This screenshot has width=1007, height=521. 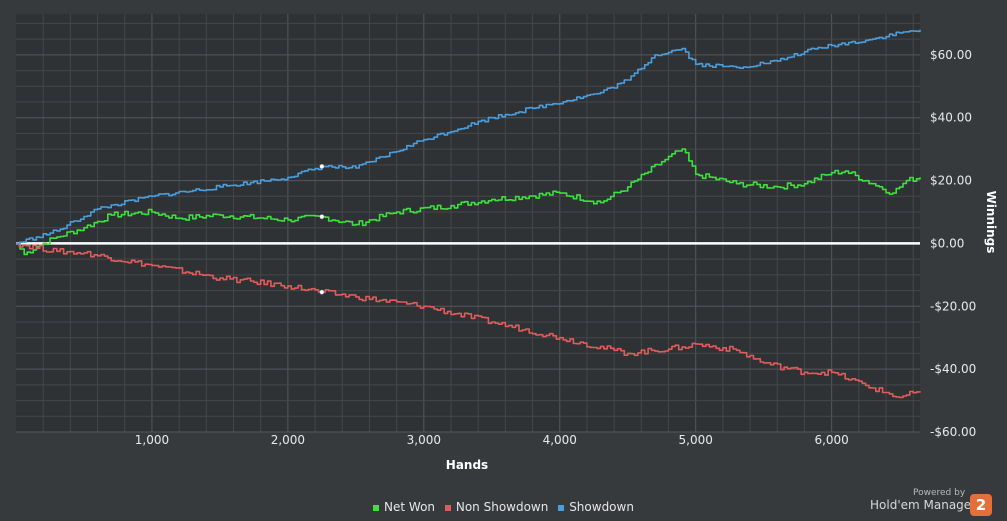 I want to click on legend-swatch-showdown, so click(x=561, y=507).